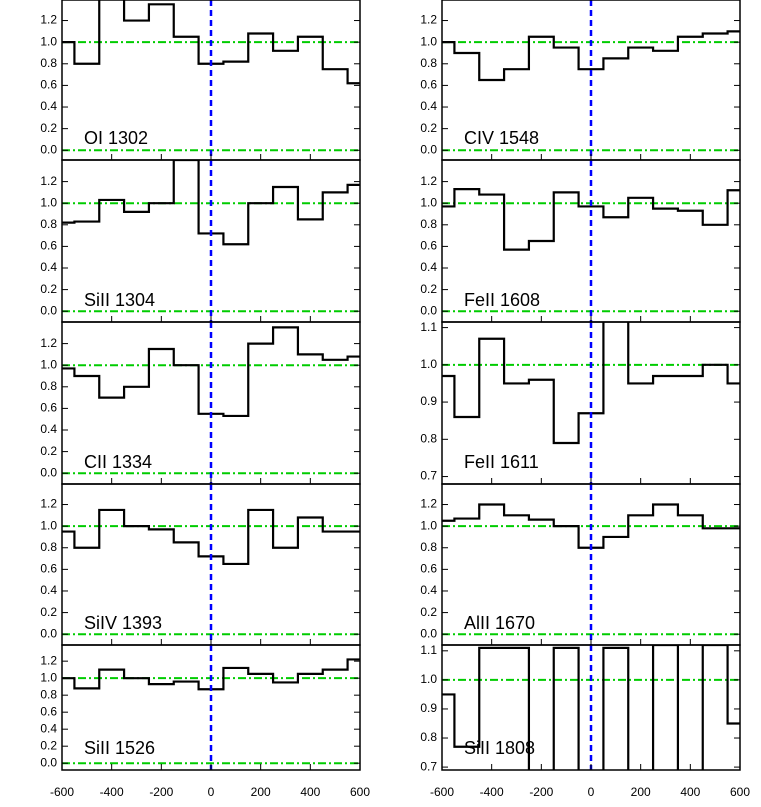  I want to click on panel-label: SiII 1304, so click(119, 300).